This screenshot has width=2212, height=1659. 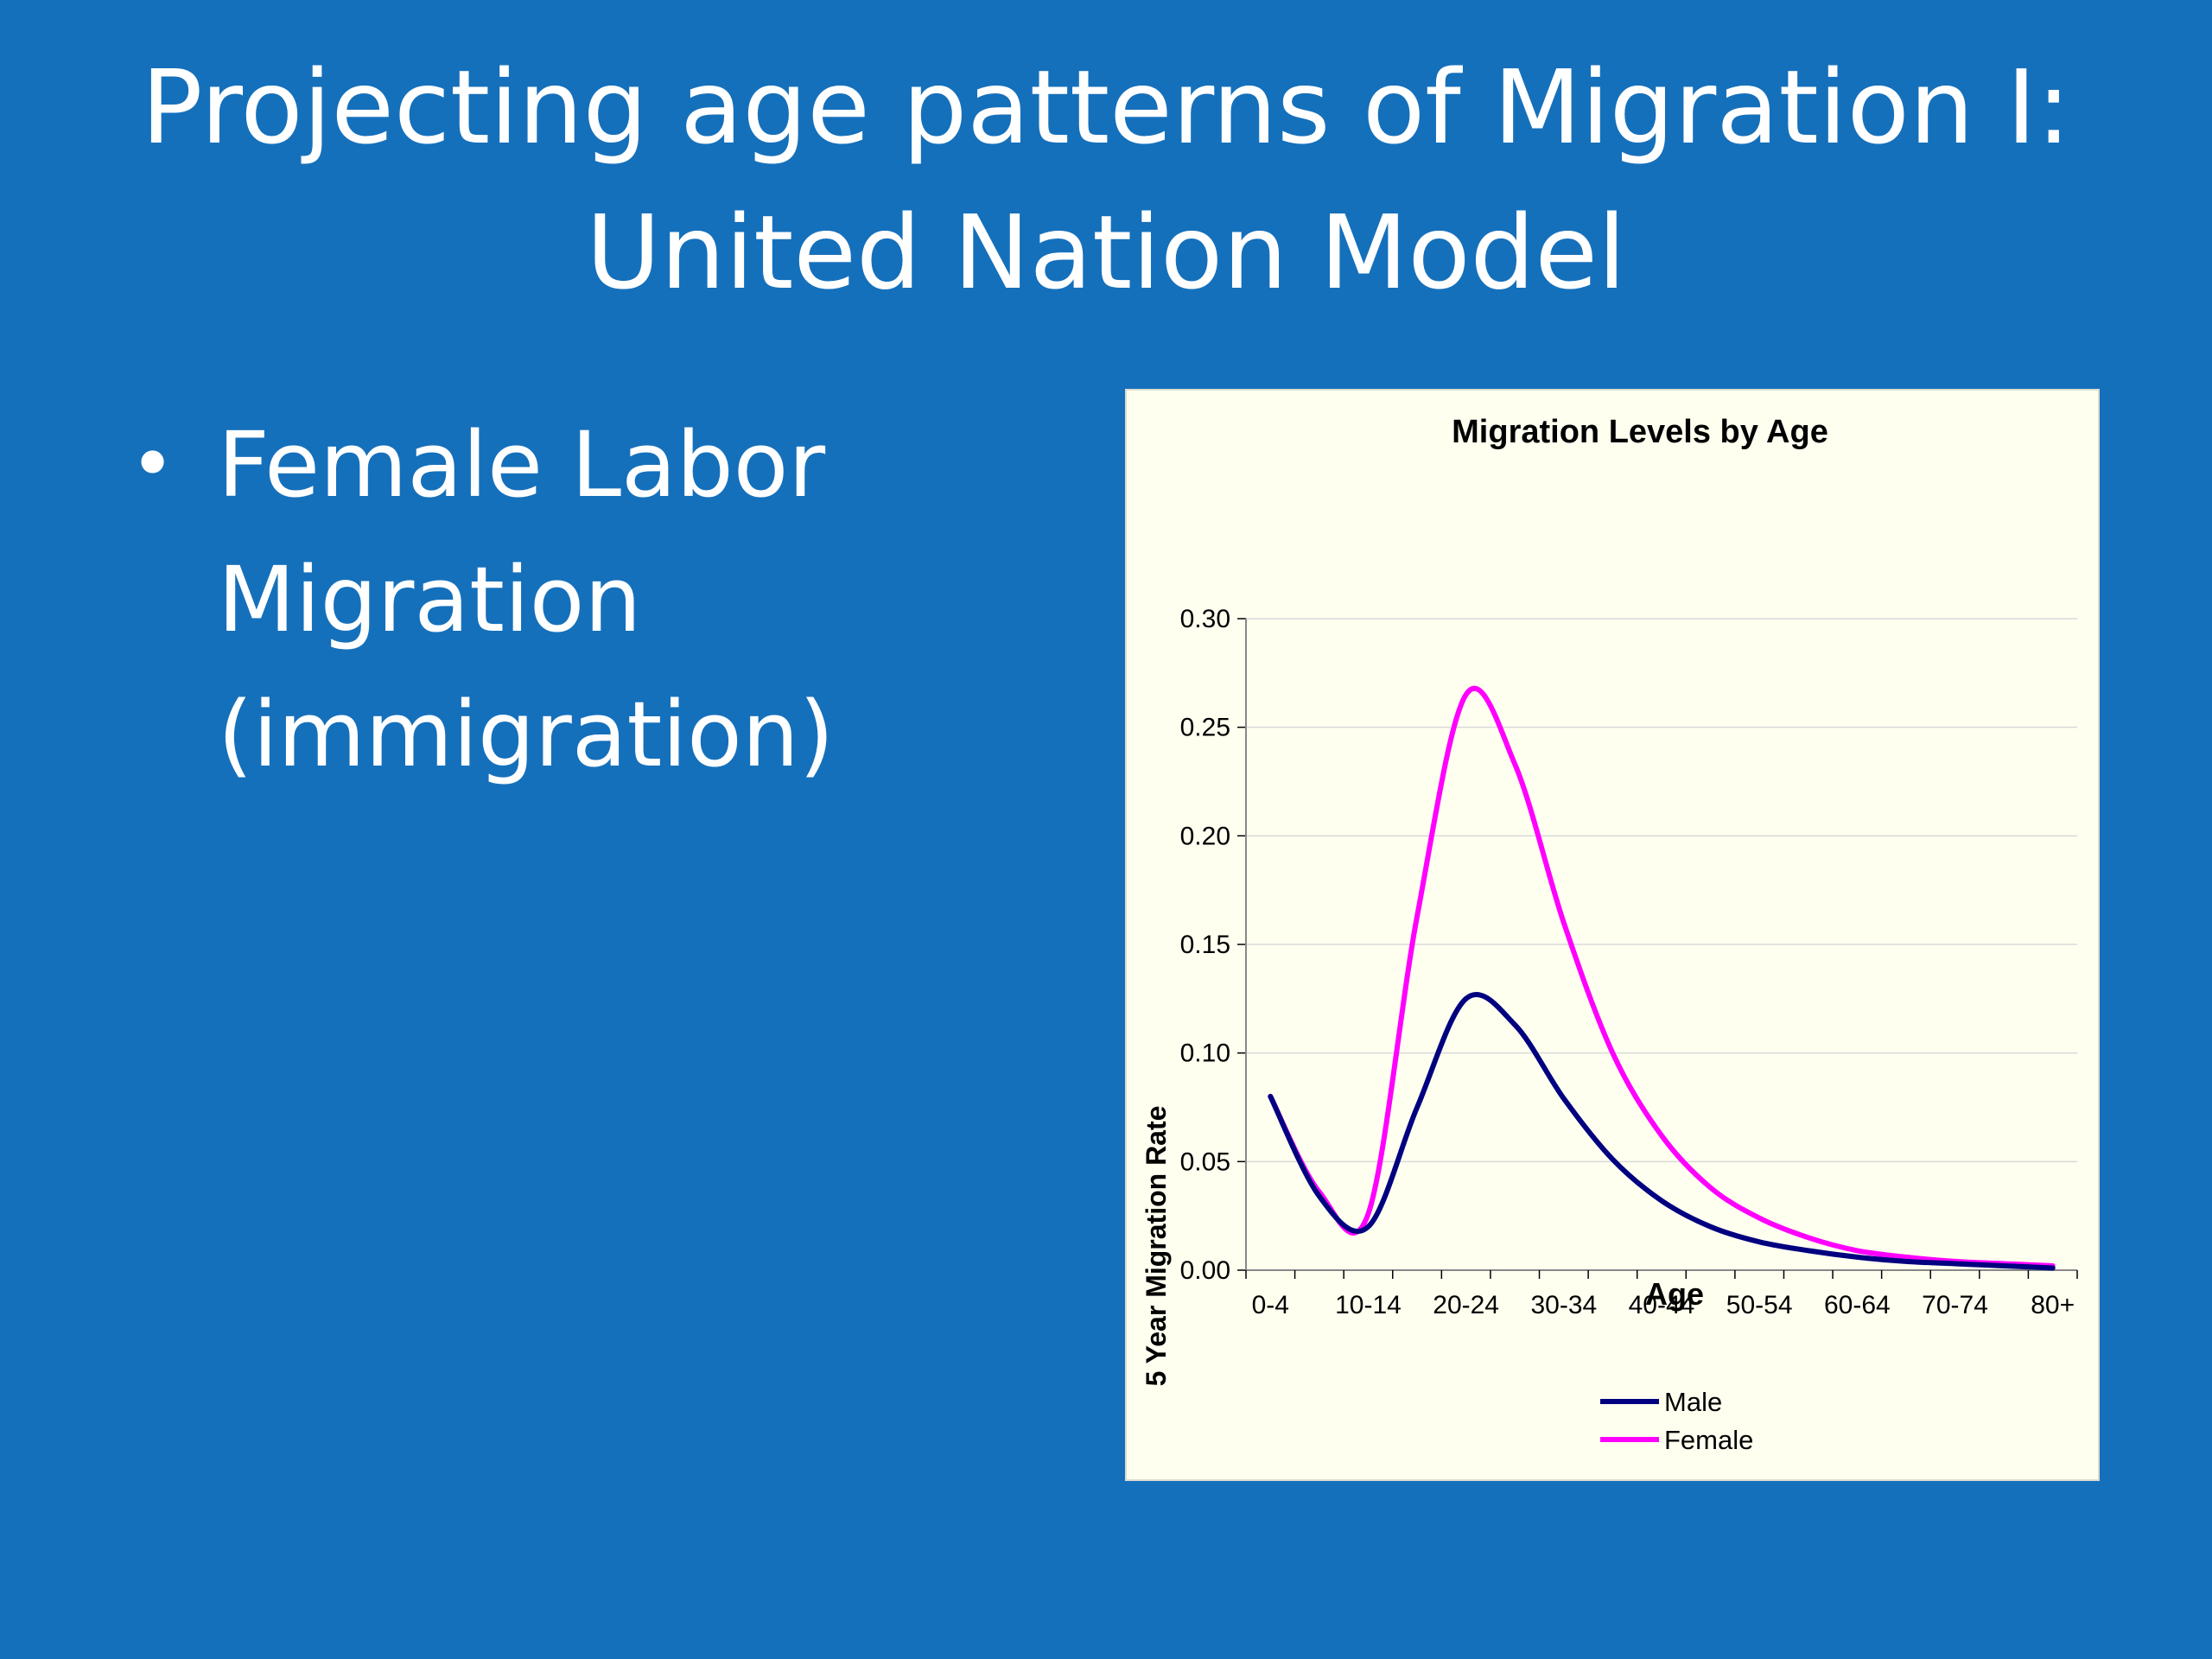 What do you see at coordinates (1693, 1402) in the screenshot?
I see `legend-label-male: Male` at bounding box center [1693, 1402].